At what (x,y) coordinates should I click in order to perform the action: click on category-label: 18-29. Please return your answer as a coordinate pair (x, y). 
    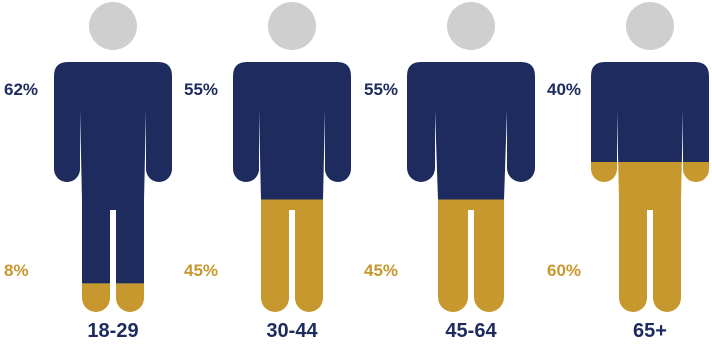
    Looking at the image, I should click on (112, 331).